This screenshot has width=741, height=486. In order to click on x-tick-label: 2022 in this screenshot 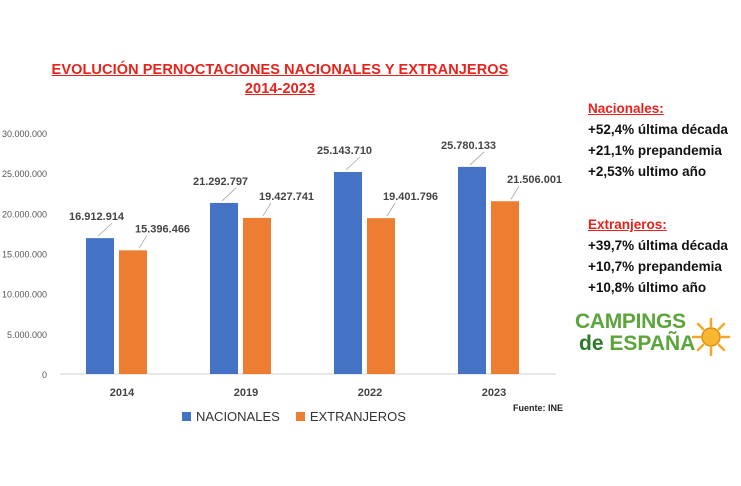, I will do `click(370, 393)`.